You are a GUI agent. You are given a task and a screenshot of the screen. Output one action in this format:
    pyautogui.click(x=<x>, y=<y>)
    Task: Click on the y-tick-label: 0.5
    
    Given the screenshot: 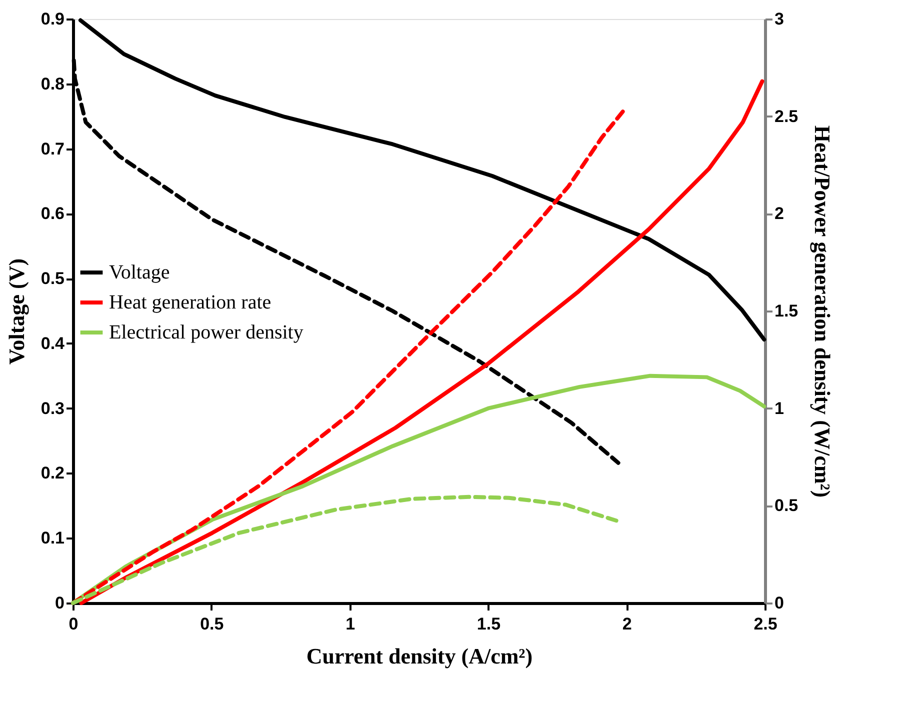 What is the action you would take?
    pyautogui.click(x=52, y=278)
    